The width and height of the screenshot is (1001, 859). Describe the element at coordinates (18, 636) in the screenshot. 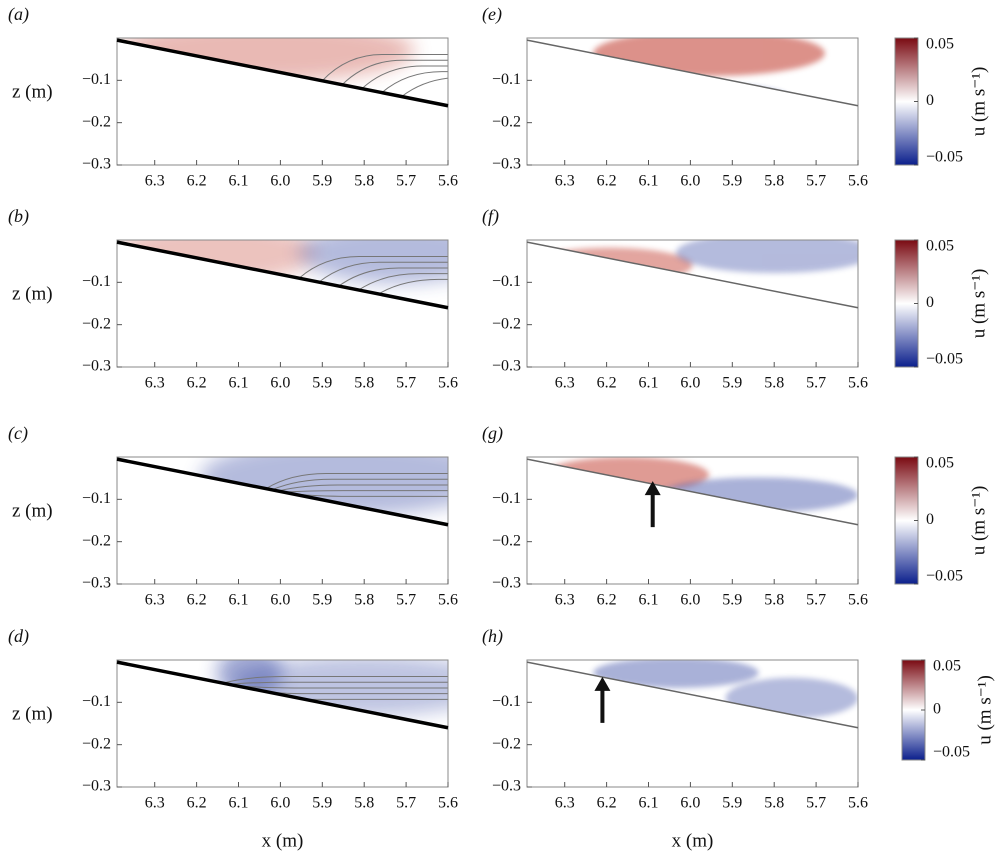

I see `panel-label: (d)` at that location.